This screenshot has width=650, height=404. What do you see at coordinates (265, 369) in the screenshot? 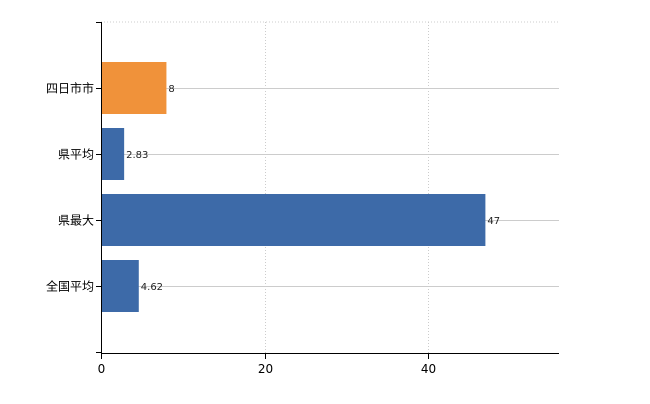
I see `x-tick-label: 20` at bounding box center [265, 369].